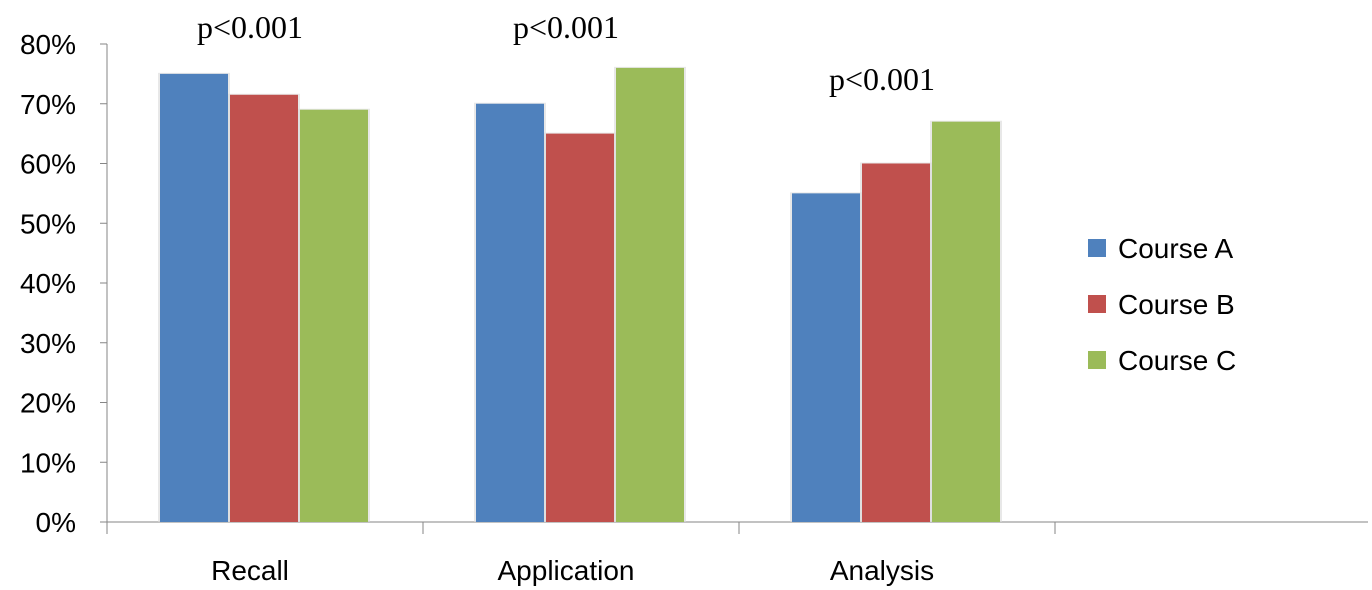  I want to click on y-axis: 0% 10% 20% 30% 40% 50% 60% 70% 80%, so click(64, 283).